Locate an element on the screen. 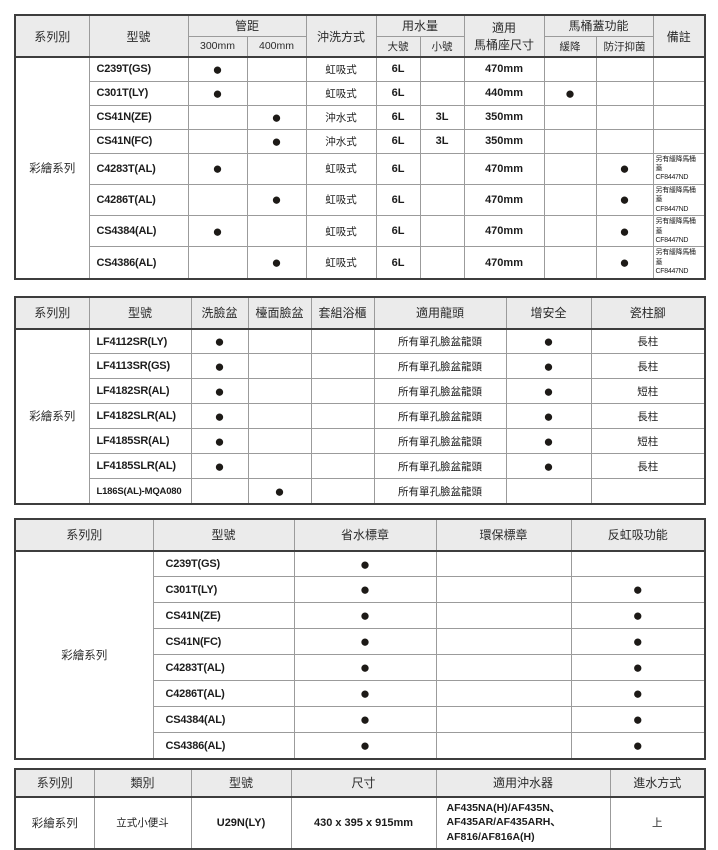  model-cell: CS41N(FC) is located at coordinates (223, 642).